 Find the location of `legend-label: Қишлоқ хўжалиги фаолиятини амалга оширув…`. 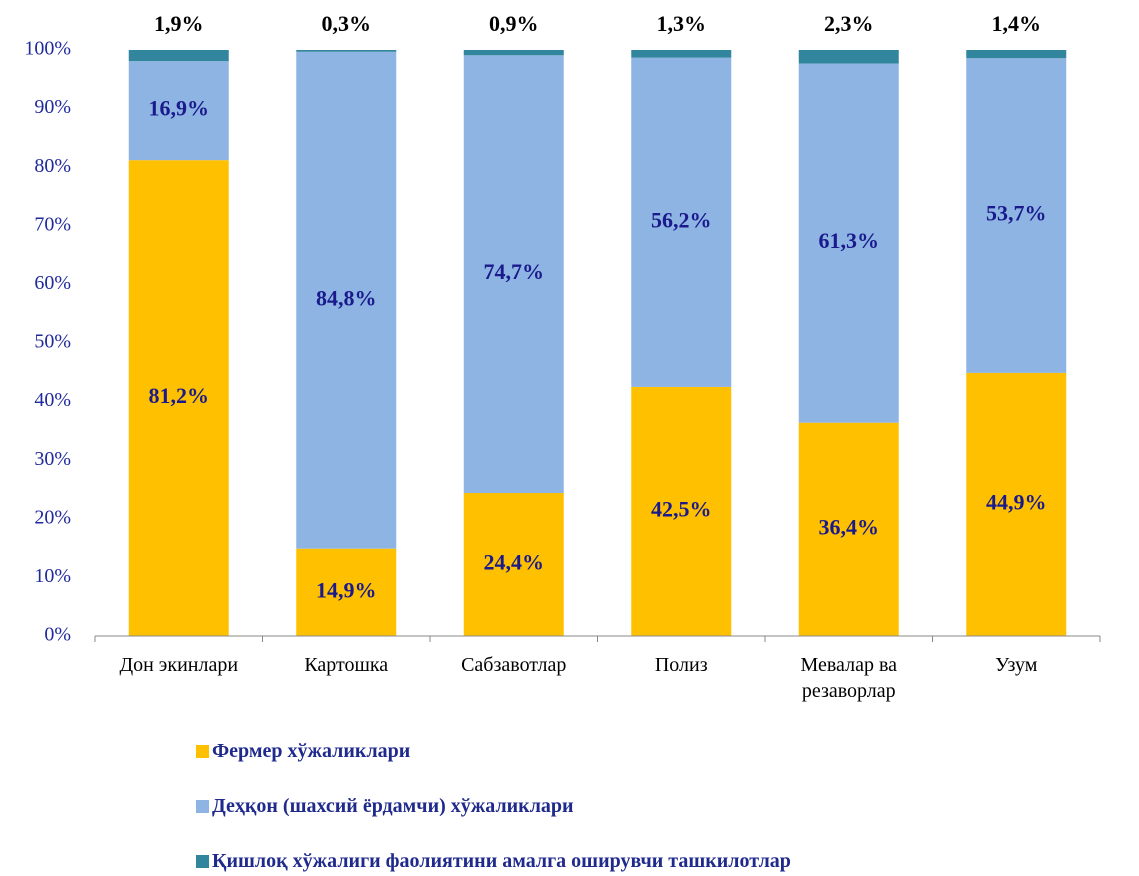

legend-label: Қишлоқ хўжалиги фаолиятини амалга оширув… is located at coordinates (501, 861).